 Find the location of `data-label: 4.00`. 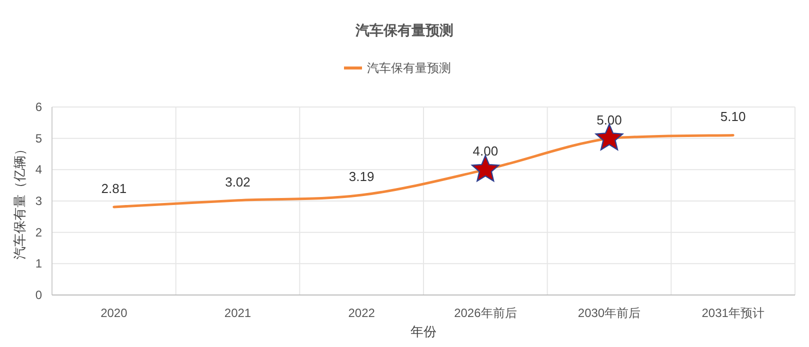

data-label: 4.00 is located at coordinates (485, 151).